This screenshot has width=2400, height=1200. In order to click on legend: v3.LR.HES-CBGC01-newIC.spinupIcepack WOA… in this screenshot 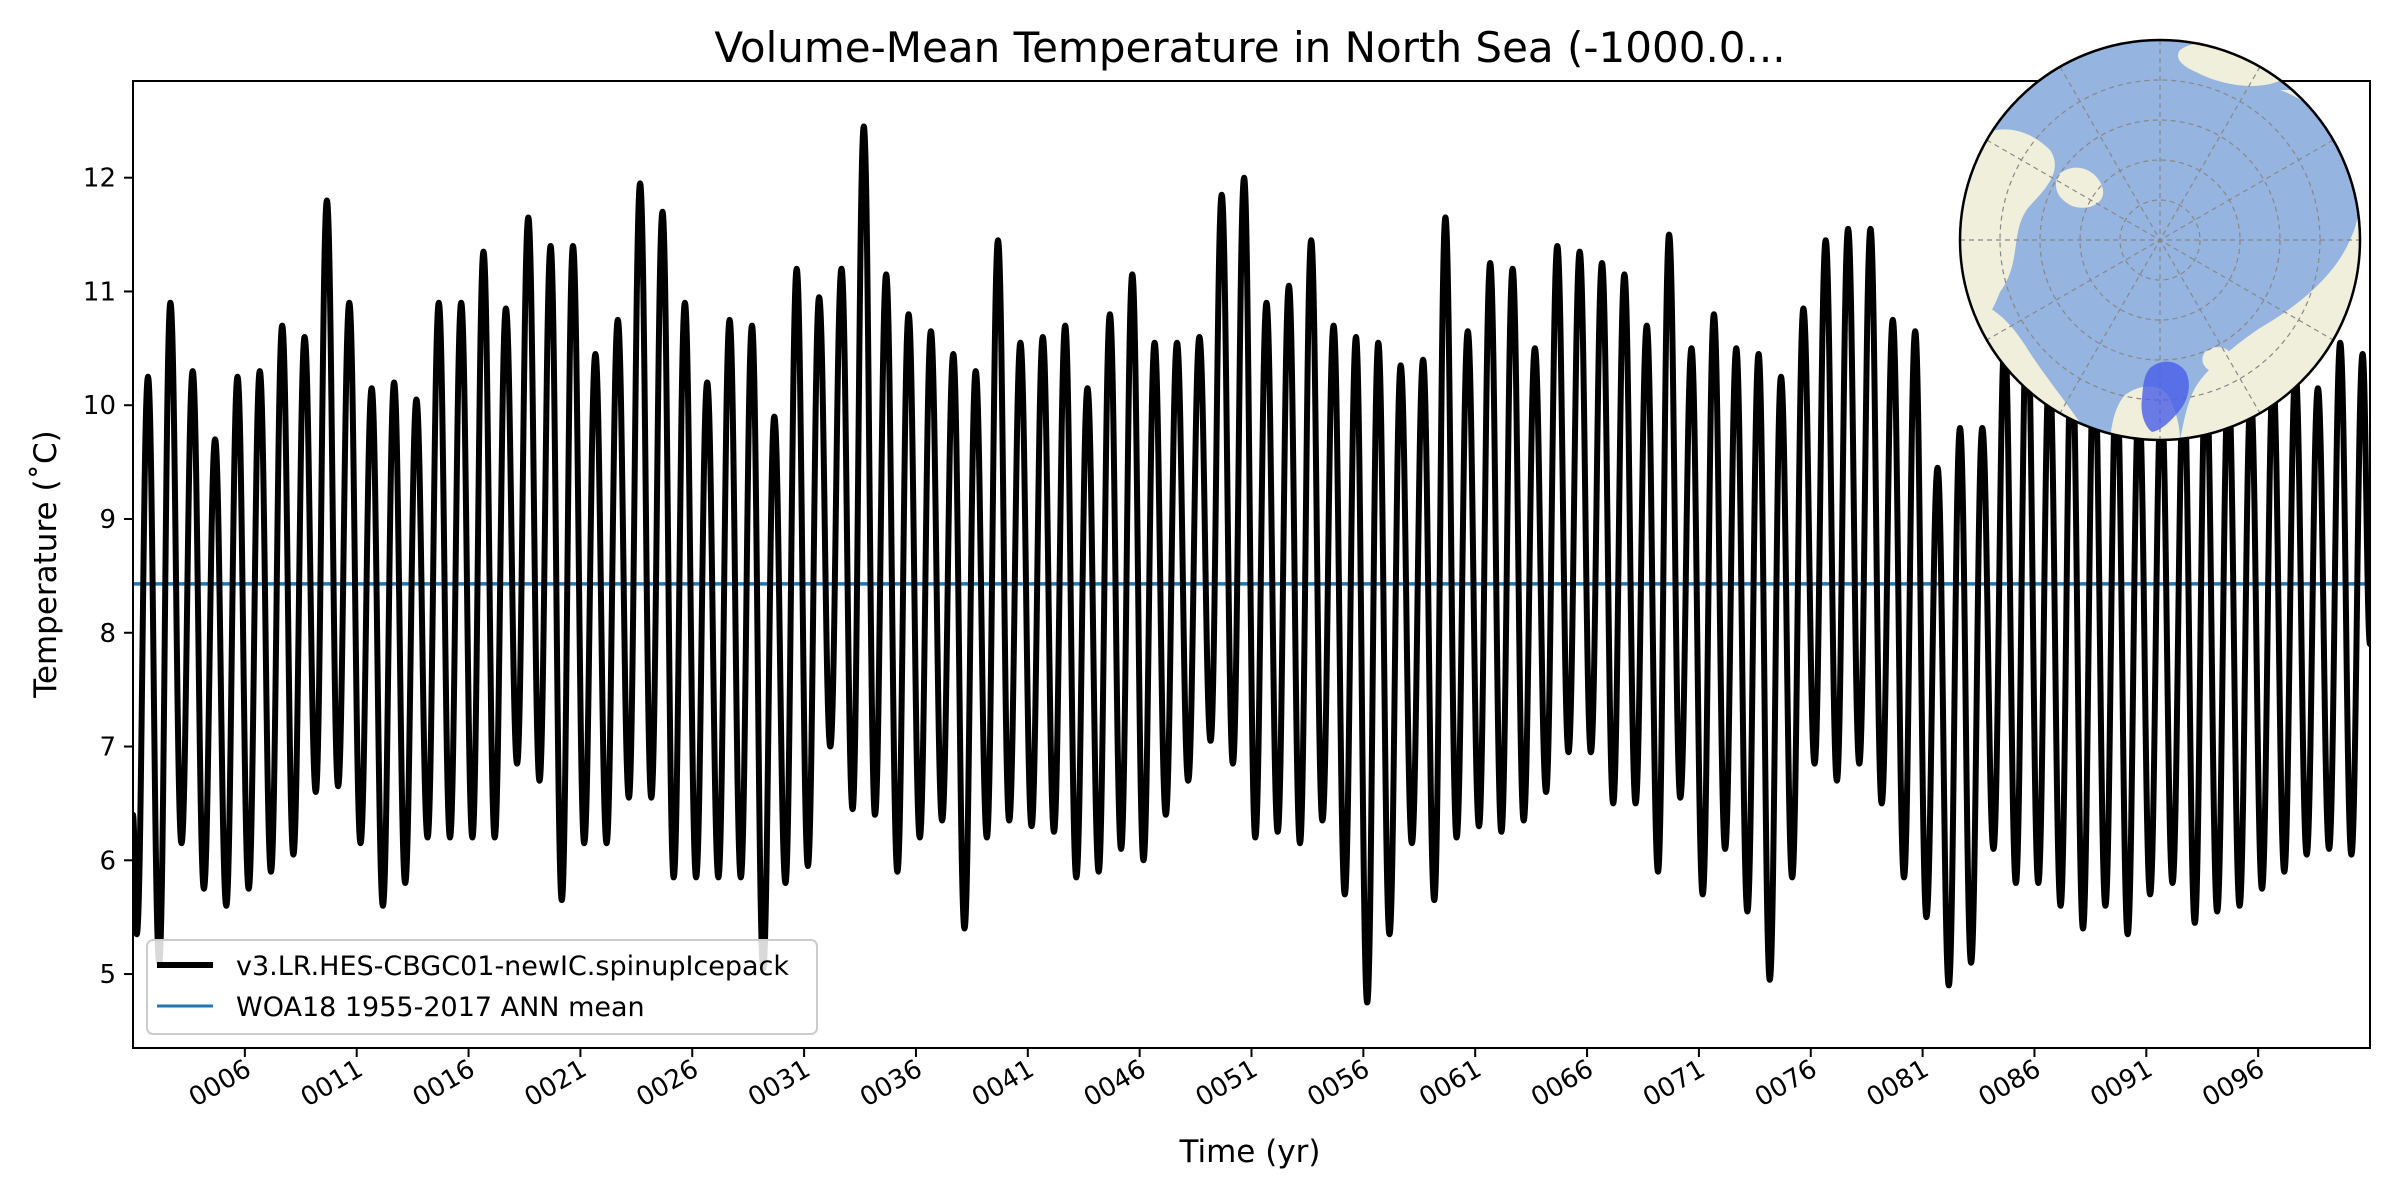, I will do `click(482, 987)`.